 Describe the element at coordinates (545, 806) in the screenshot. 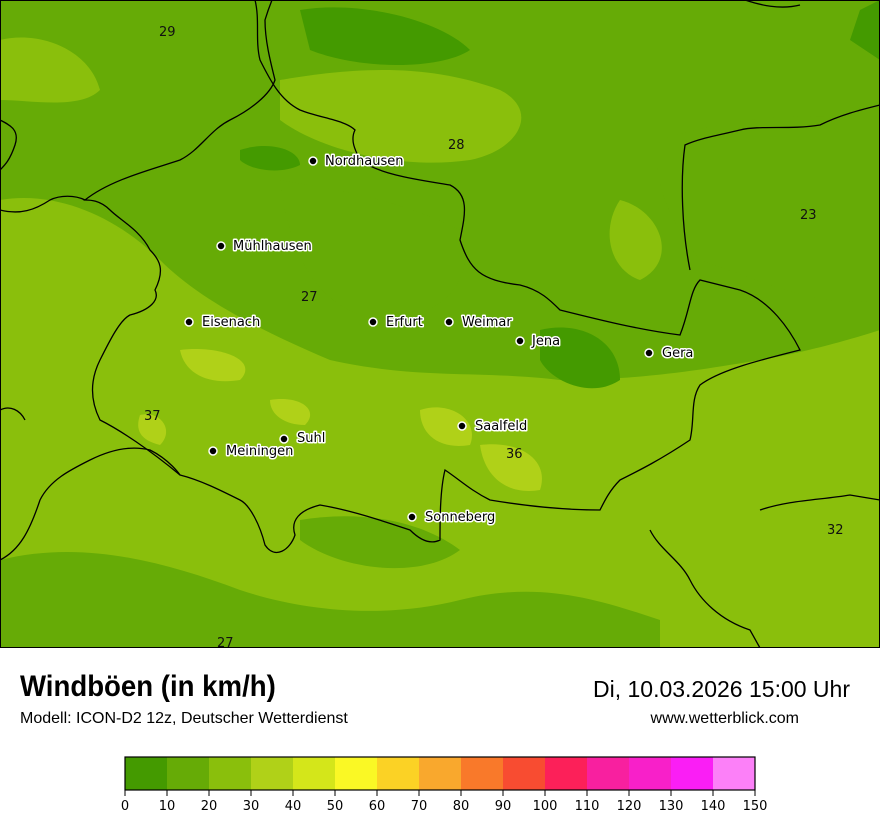

I see `legend-tick-label: 100` at that location.